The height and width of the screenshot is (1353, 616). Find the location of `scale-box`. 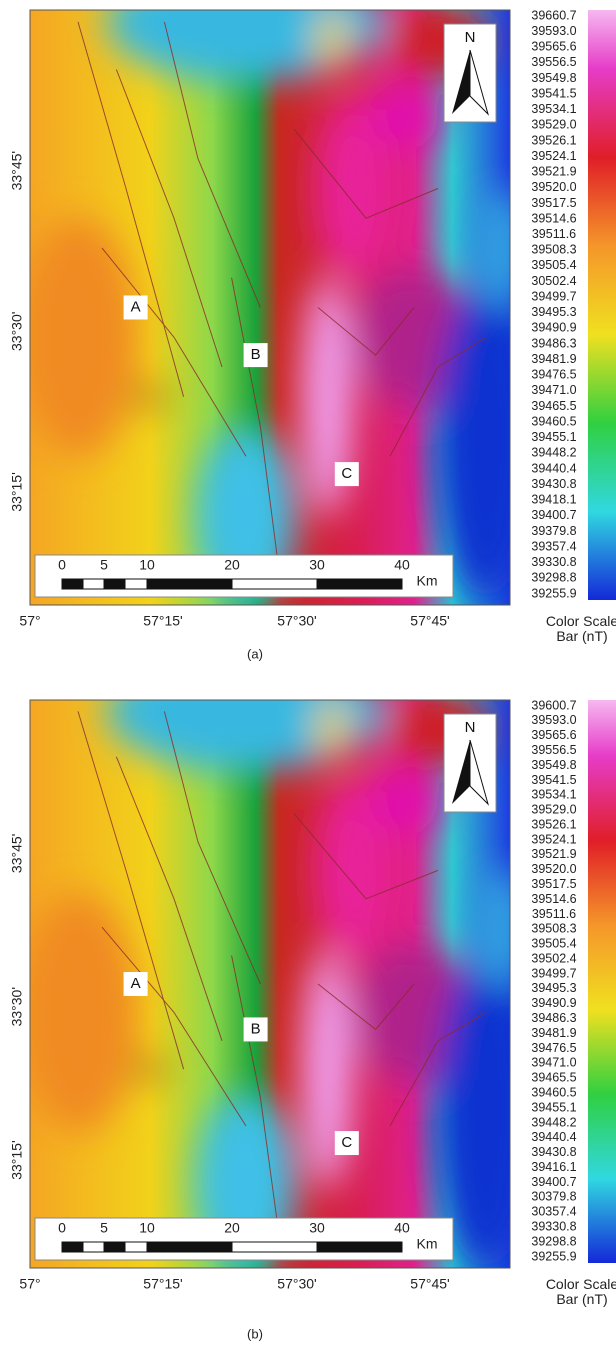

scale-box is located at coordinates (244, 1239).